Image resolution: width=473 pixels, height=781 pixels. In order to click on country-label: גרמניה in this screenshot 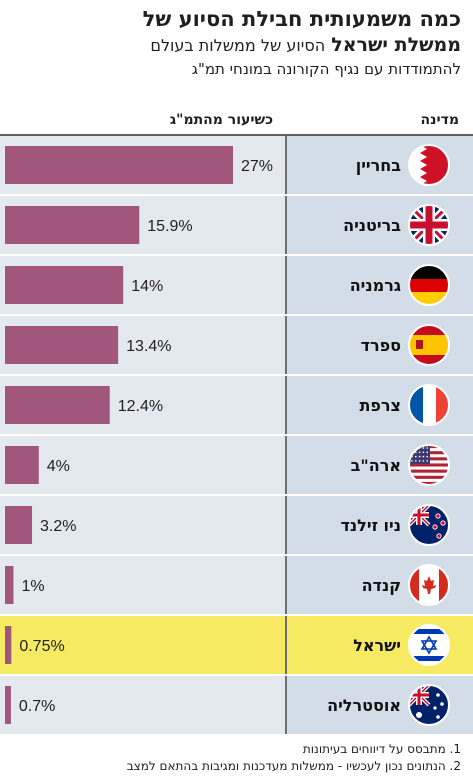, I will do `click(375, 285)`.